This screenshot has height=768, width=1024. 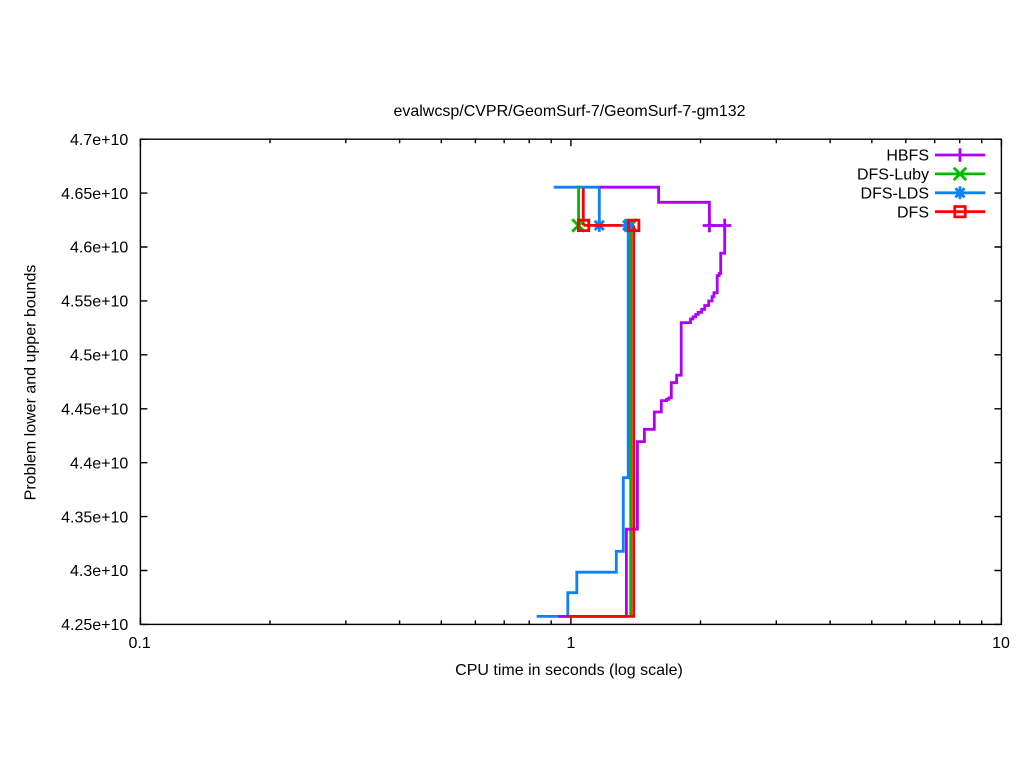 I want to click on svg-text: 1, so click(x=570, y=643).